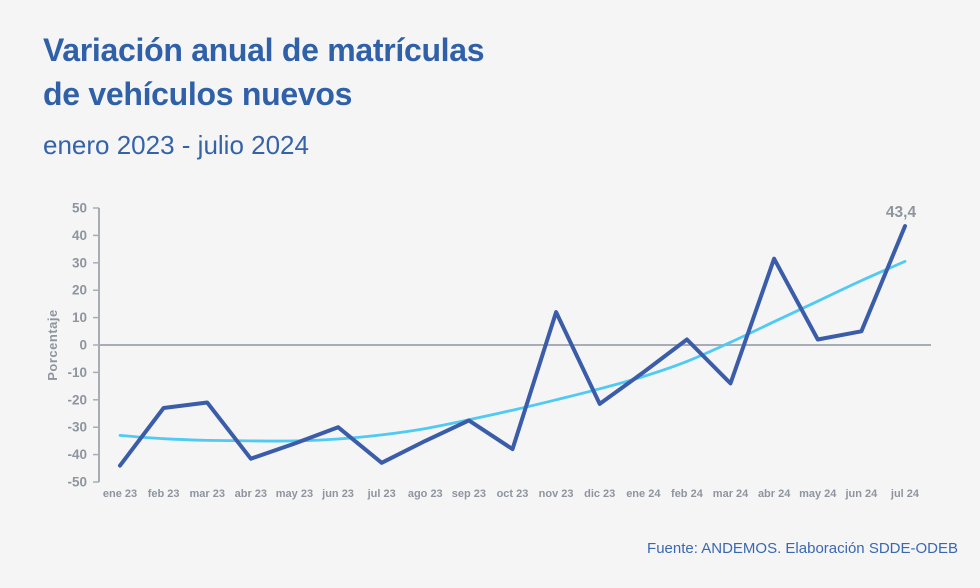  Describe the element at coordinates (251, 494) in the screenshot. I see `x-tick-label: abr 23` at that location.